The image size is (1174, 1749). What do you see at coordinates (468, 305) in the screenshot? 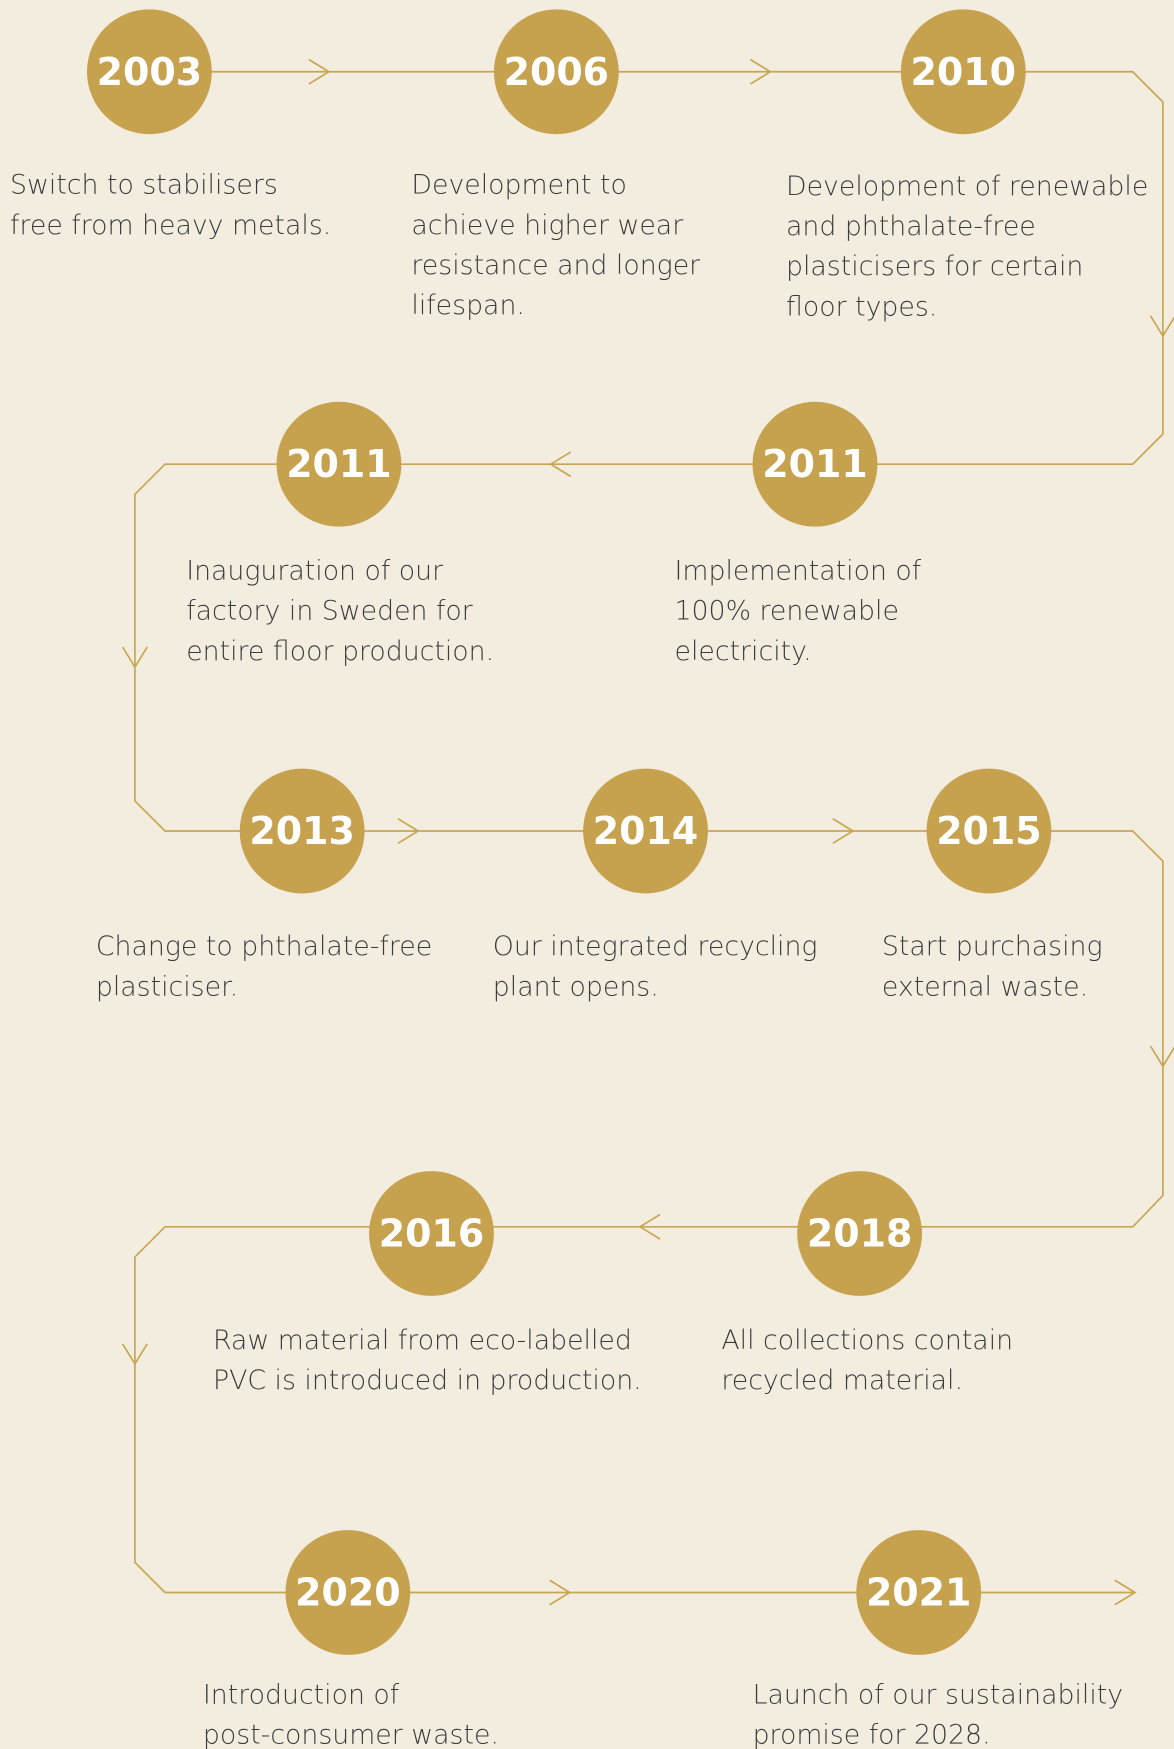
I see `description-line: lifespan.` at bounding box center [468, 305].